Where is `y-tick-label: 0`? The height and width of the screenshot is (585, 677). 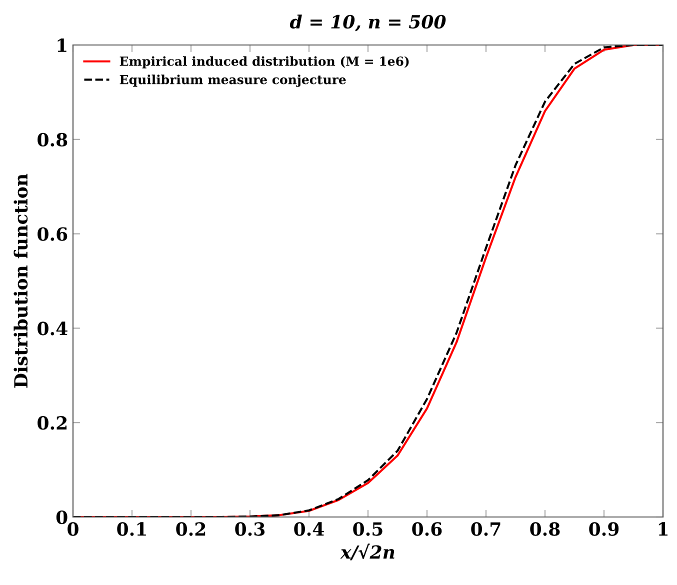
y-tick-label: 0 is located at coordinates (62, 517).